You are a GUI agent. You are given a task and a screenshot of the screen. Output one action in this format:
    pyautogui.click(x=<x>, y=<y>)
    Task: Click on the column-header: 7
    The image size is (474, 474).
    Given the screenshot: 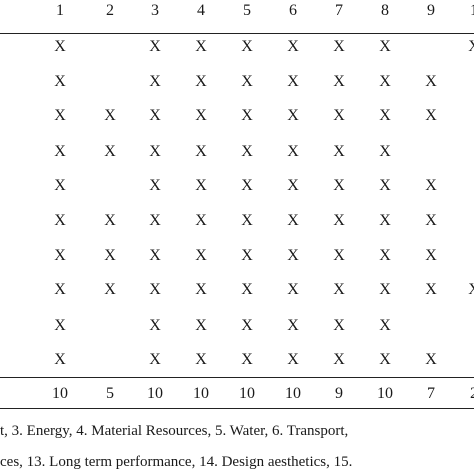 What is the action you would take?
    pyautogui.click(x=339, y=10)
    